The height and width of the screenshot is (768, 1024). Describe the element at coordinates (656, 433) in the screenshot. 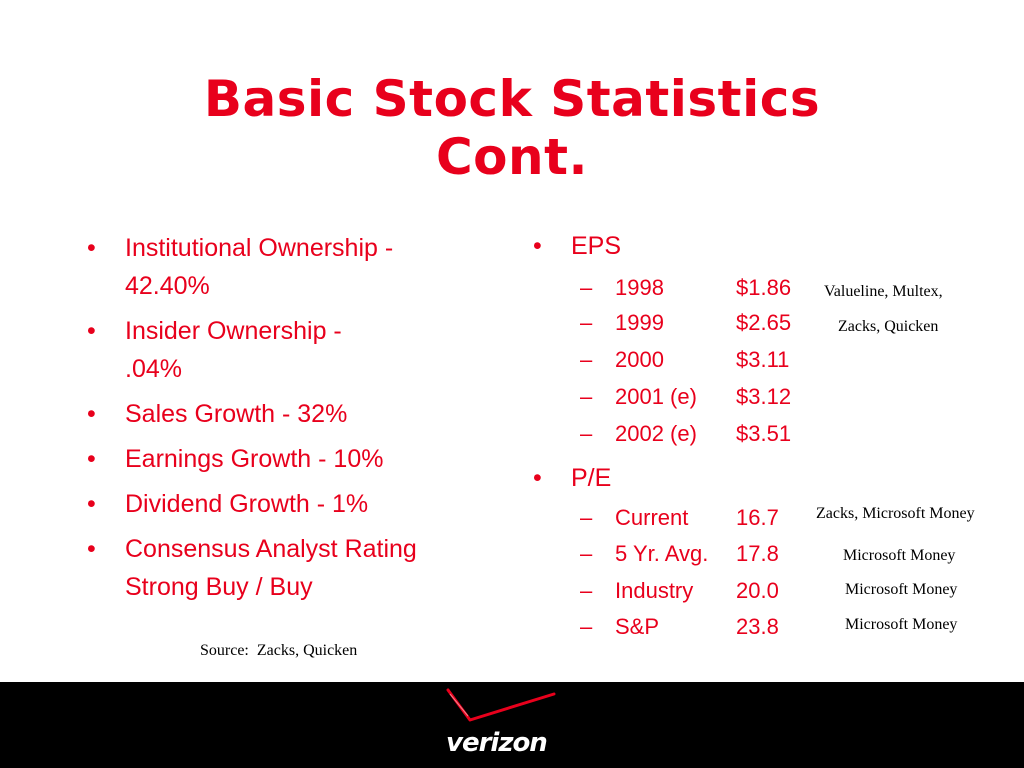

I see `eps-year: 2002 (e)` at that location.